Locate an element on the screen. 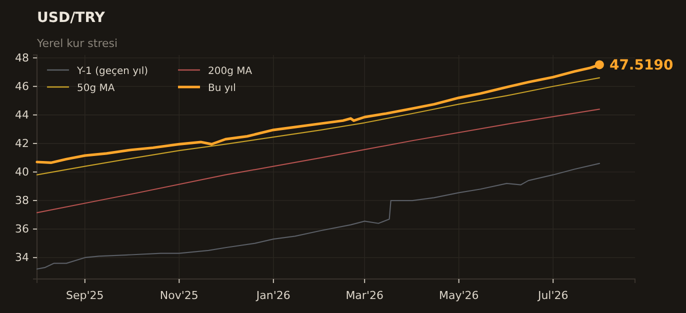 The height and width of the screenshot is (313, 686). y-tick-label: 34 is located at coordinates (22, 257).